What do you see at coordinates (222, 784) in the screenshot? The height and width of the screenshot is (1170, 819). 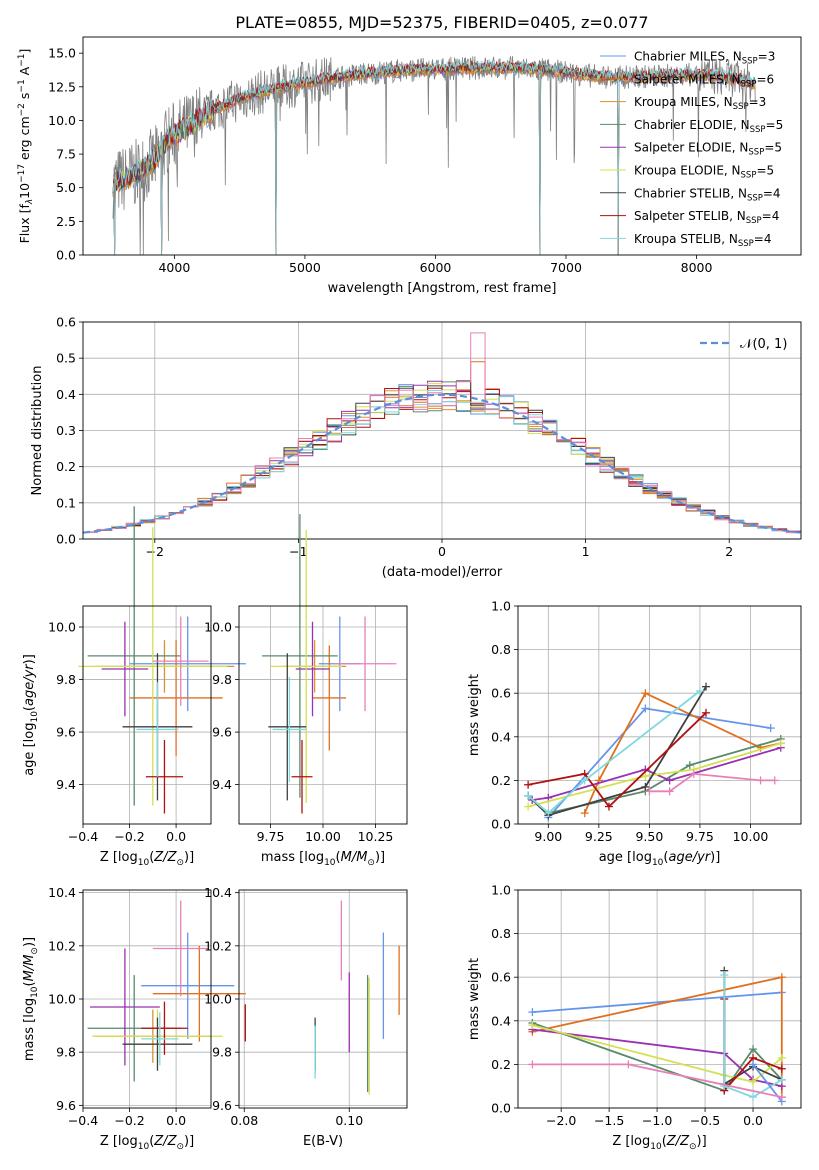 I see `y-tick-label: 9.4` at bounding box center [222, 784].